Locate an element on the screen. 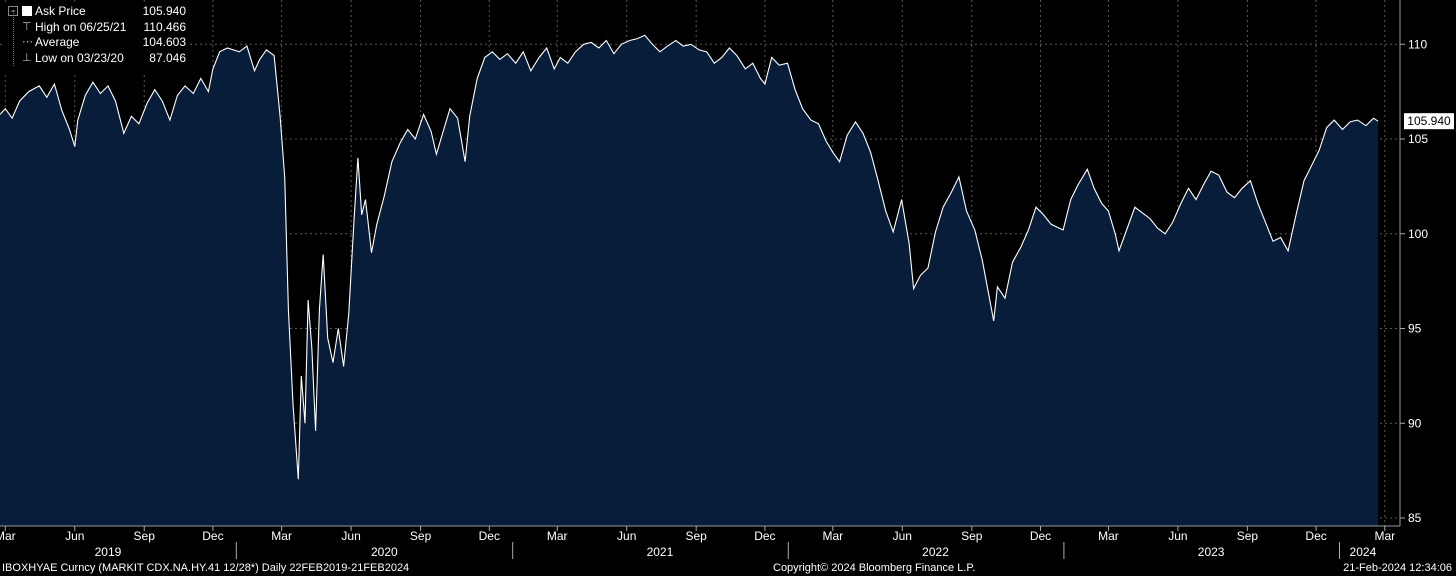 This screenshot has height=576, width=1456. last-price-tag-text: 105.940 is located at coordinates (1429, 121).